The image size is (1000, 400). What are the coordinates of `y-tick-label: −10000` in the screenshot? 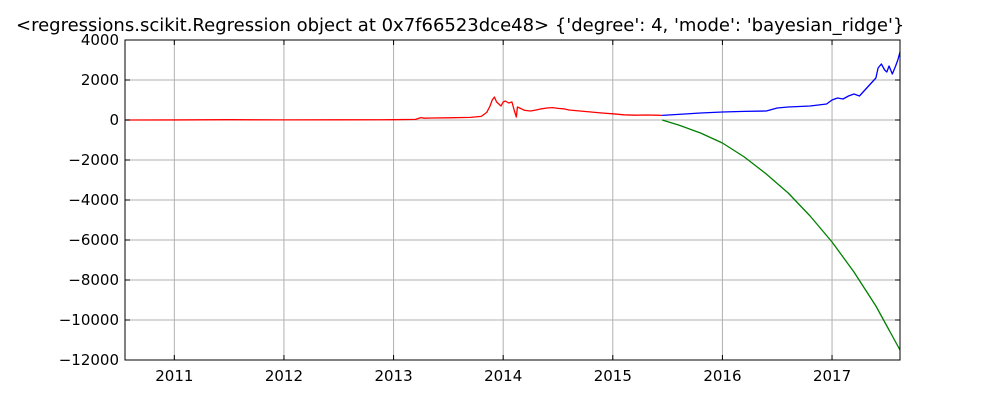 It's located at (89, 320).